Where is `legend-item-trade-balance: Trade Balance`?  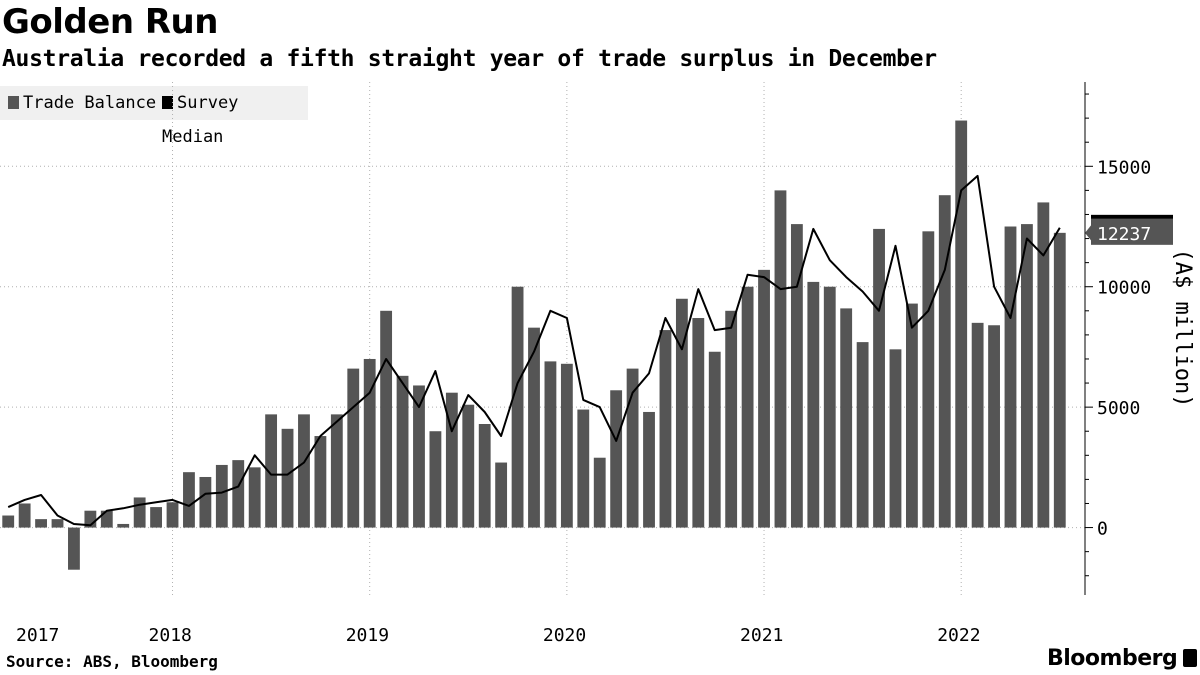 legend-item-trade-balance: Trade Balance is located at coordinates (82, 103).